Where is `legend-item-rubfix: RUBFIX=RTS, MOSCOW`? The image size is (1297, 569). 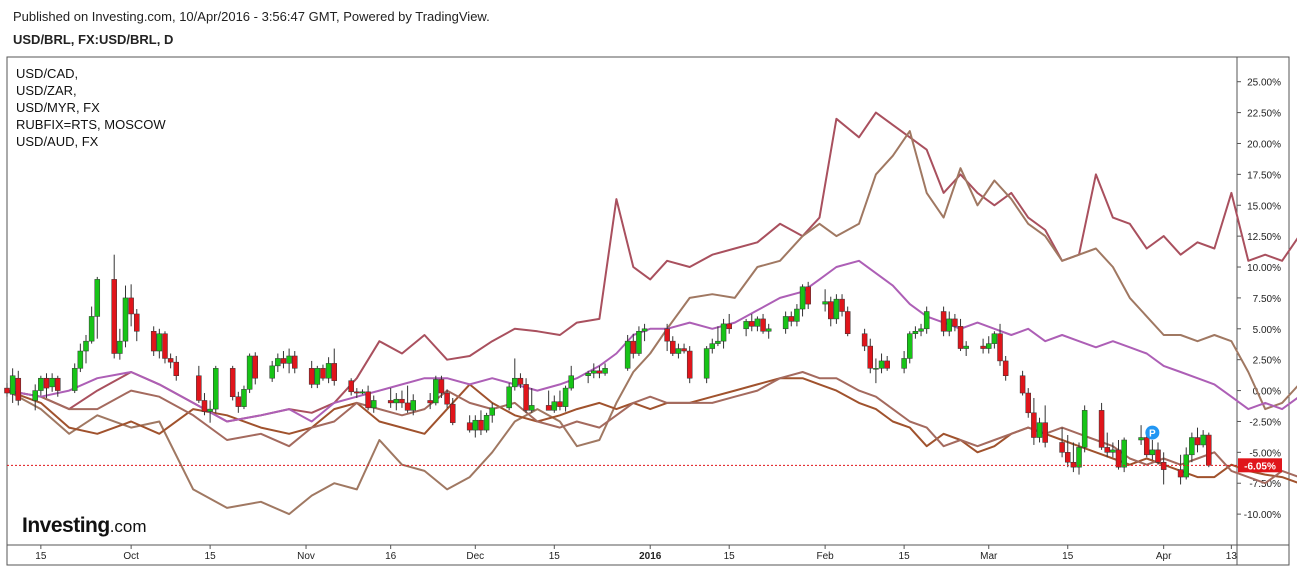 legend-item-rubfix: RUBFIX=RTS, MOSCOW is located at coordinates (91, 124).